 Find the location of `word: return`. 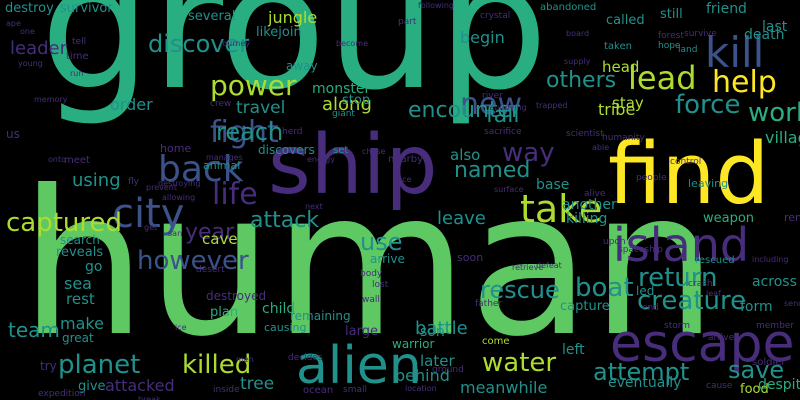

word: return is located at coordinates (678, 278).